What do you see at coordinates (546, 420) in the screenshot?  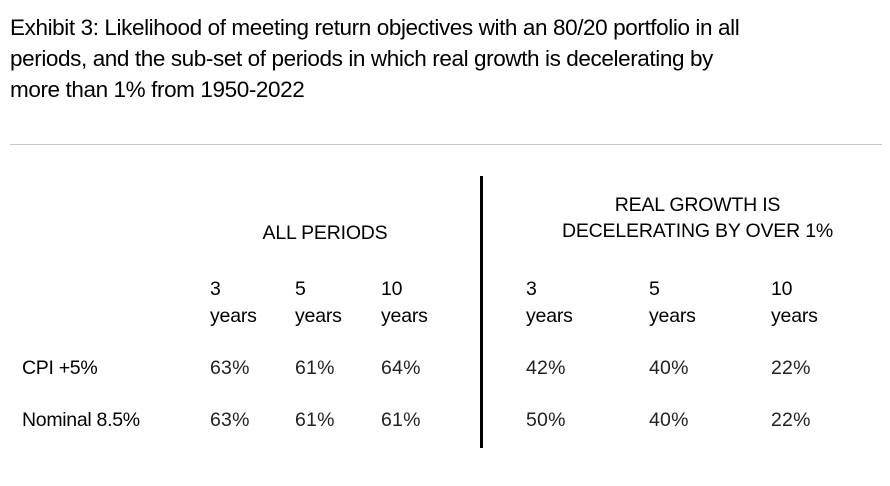 I see `table-cell: 50%` at bounding box center [546, 420].